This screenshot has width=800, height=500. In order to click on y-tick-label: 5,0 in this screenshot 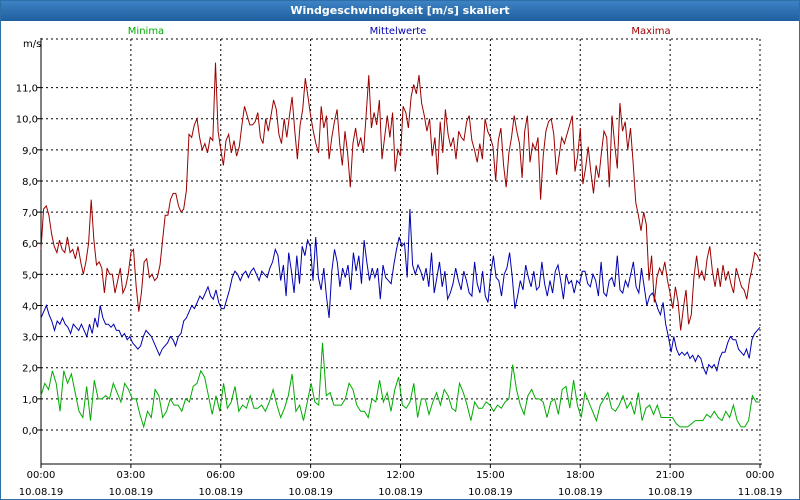, I will do `click(30, 275)`.